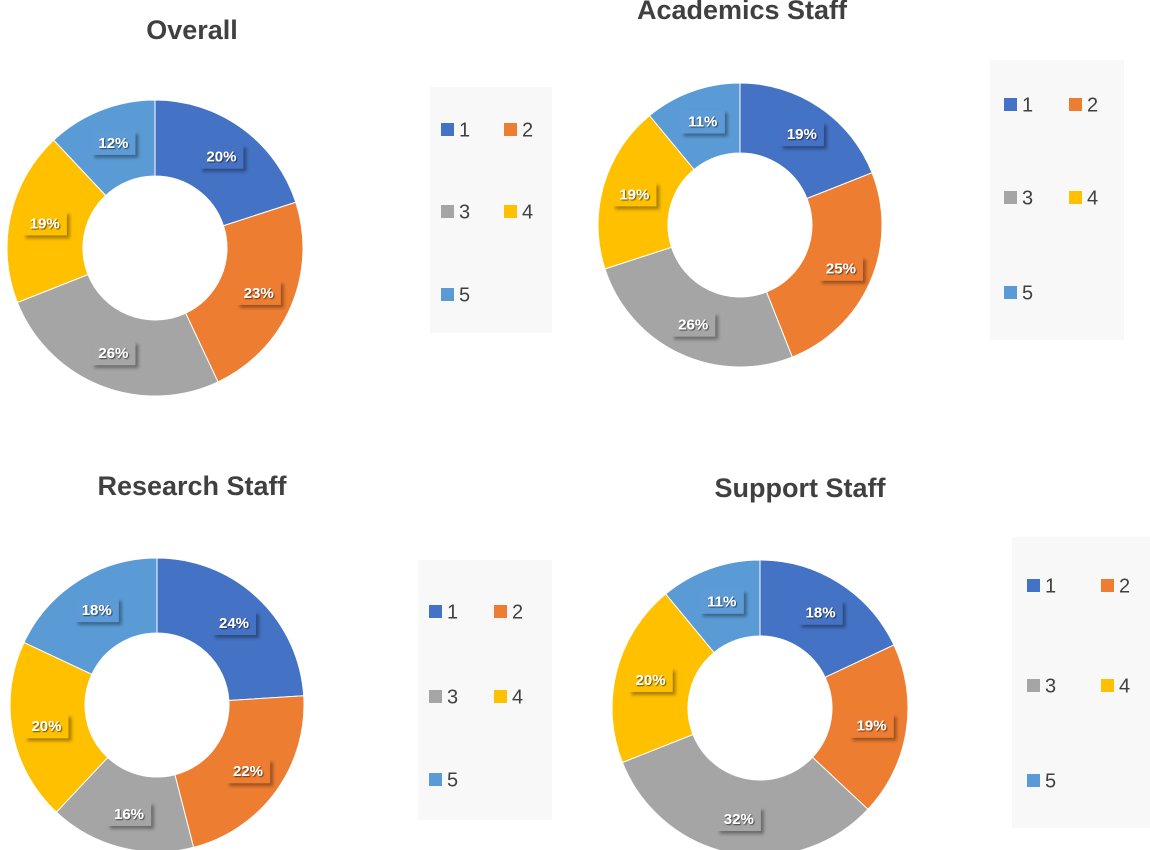  I want to click on chart-title: Research Staff, so click(192, 486).